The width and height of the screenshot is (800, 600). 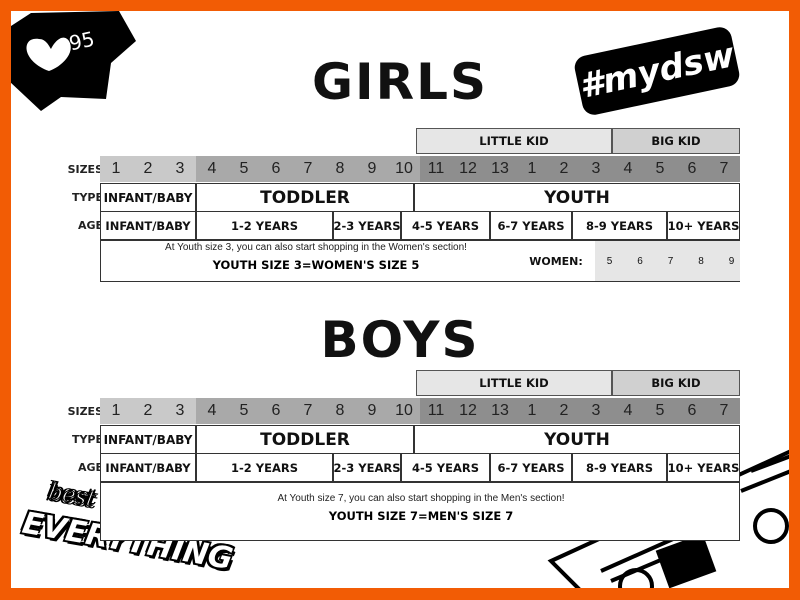 I want to click on women-size: 7, so click(x=670, y=261).